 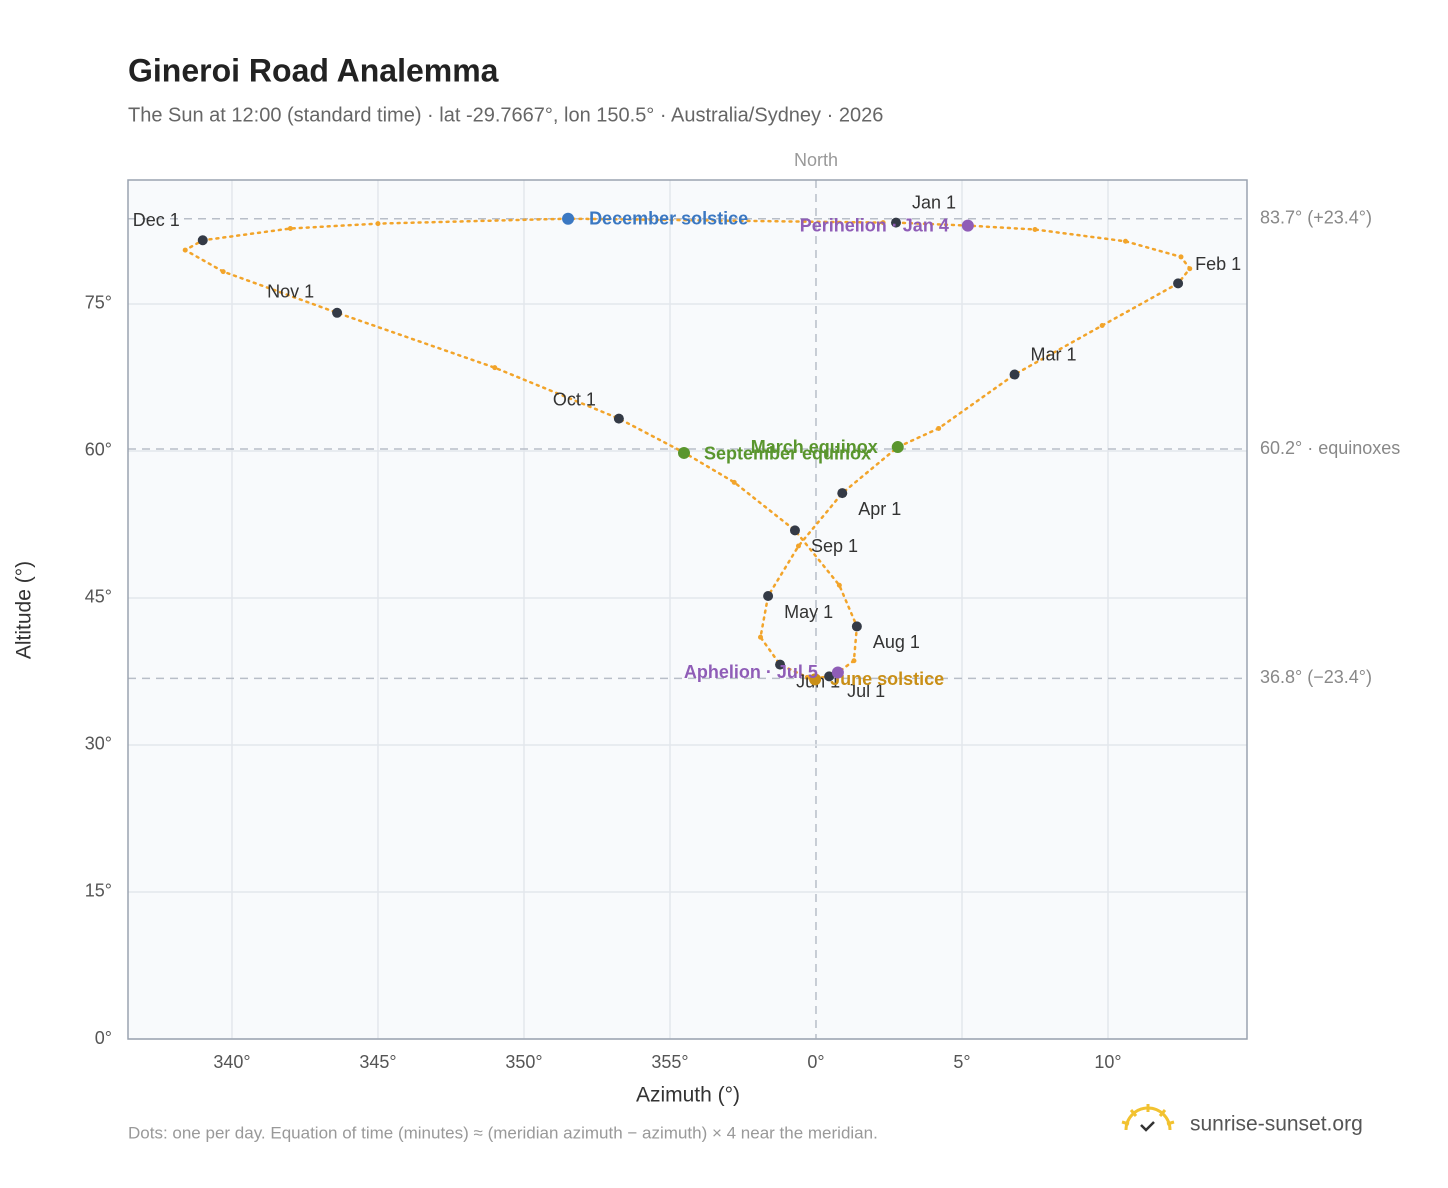 I want to click on month-label: Aug 1, so click(x=896, y=642).